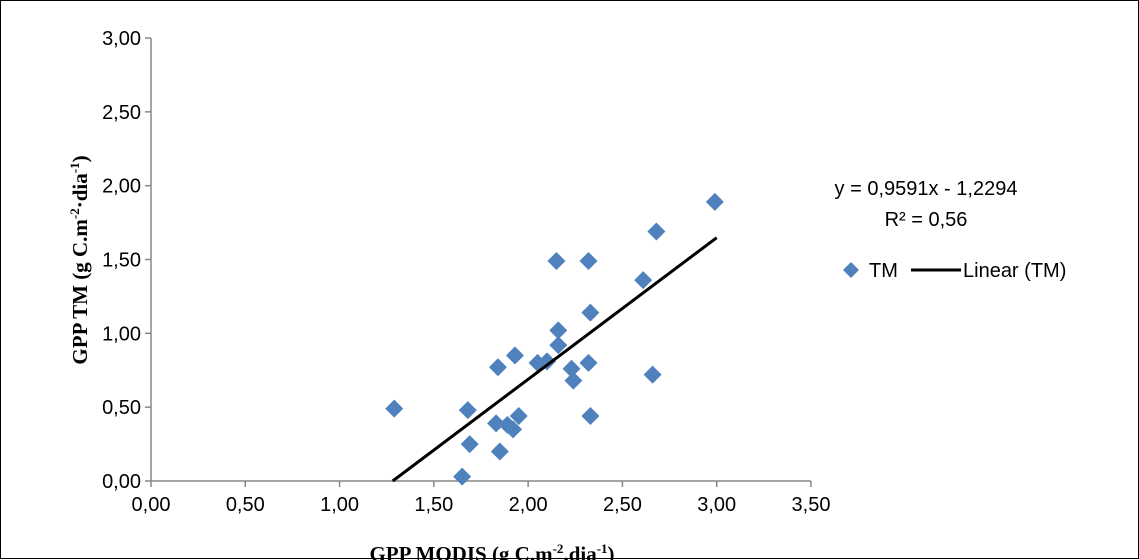 The height and width of the screenshot is (560, 1139). Describe the element at coordinates (245, 505) in the screenshot. I see `x-tick-label: 0,50` at that location.